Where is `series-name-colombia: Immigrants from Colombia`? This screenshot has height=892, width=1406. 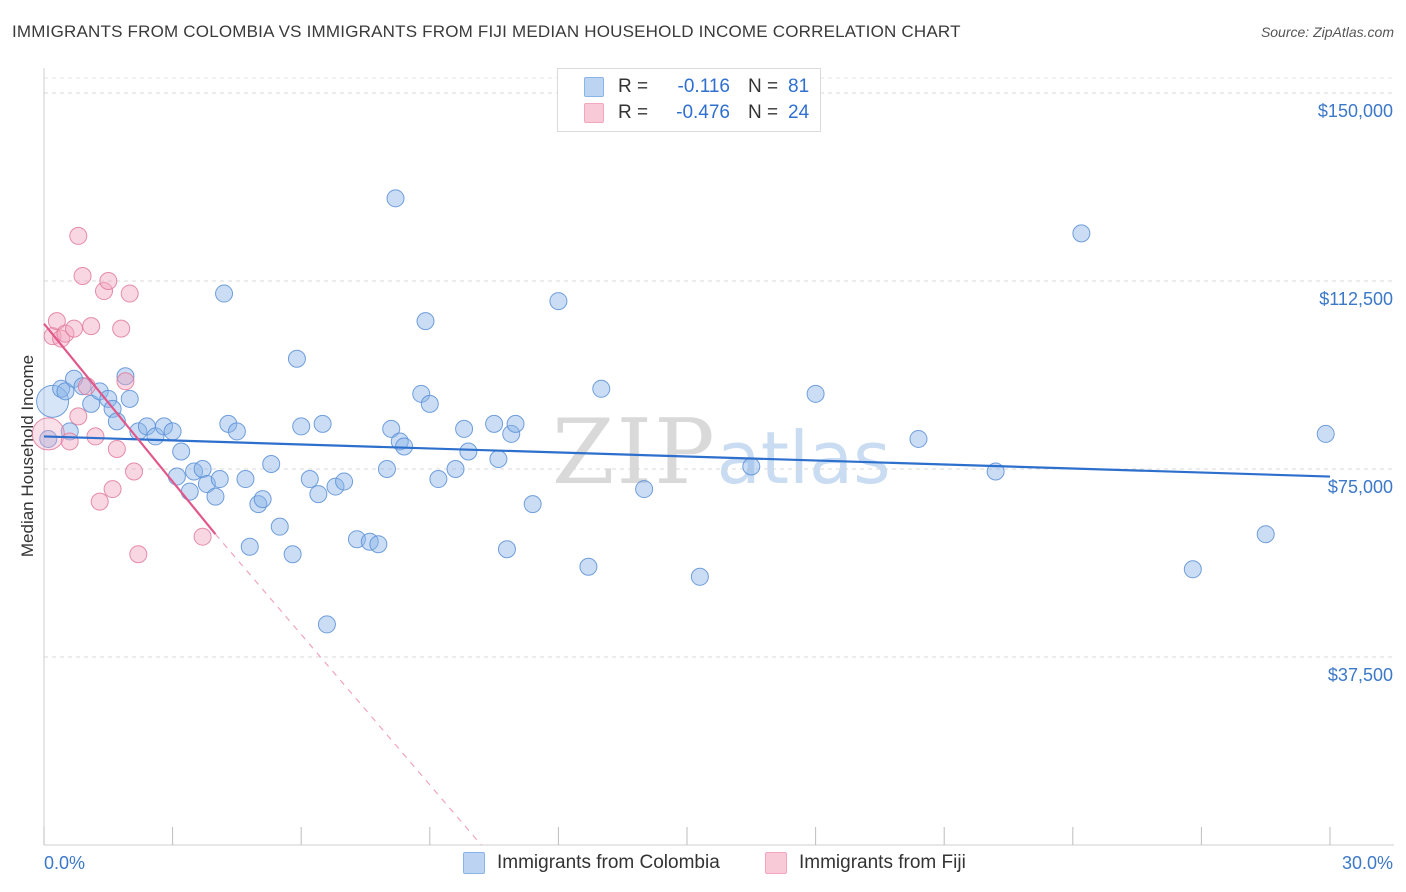
series-name-colombia: Immigrants from Colombia is located at coordinates (608, 862).